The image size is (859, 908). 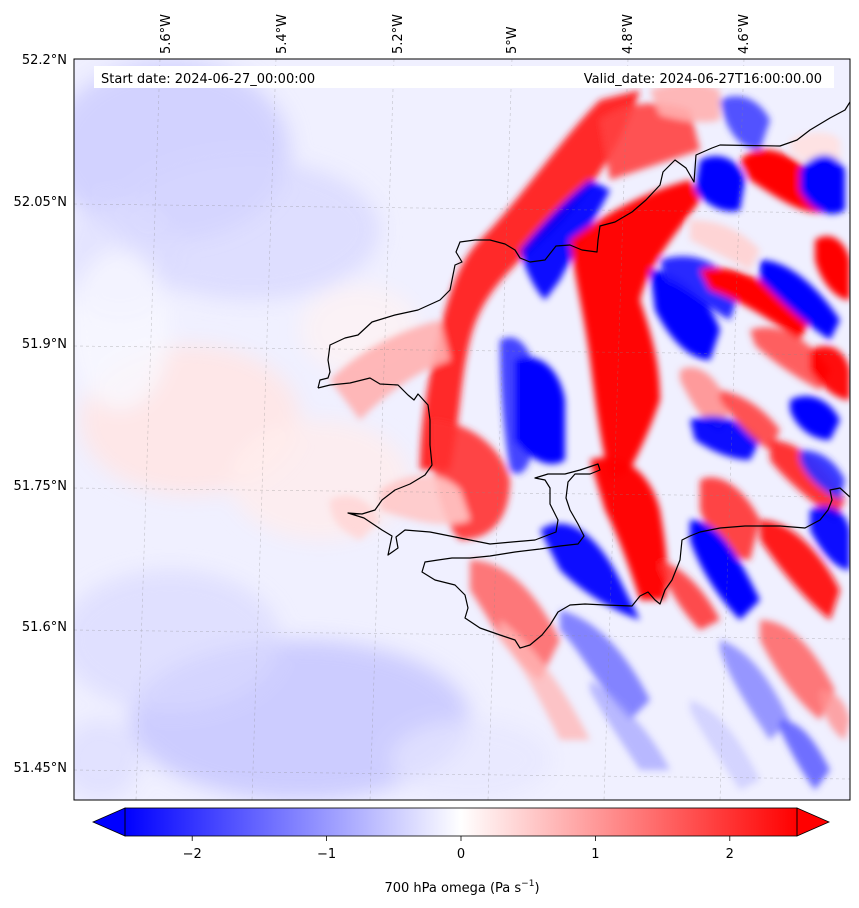 I want to click on lon-label: 5.6°W, so click(x=166, y=34).